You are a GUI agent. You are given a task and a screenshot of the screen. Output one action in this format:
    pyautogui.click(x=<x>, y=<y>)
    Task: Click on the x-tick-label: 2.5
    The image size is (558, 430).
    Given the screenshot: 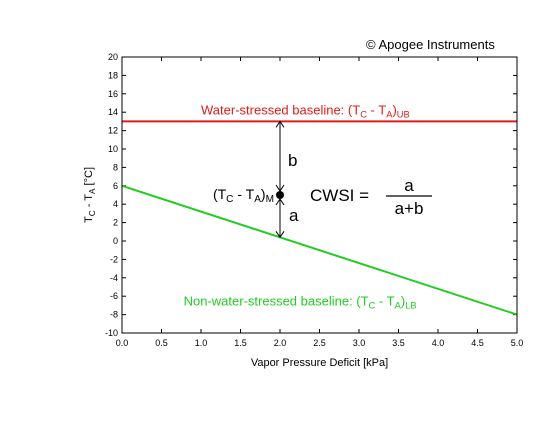 What is the action you would take?
    pyautogui.click(x=319, y=343)
    